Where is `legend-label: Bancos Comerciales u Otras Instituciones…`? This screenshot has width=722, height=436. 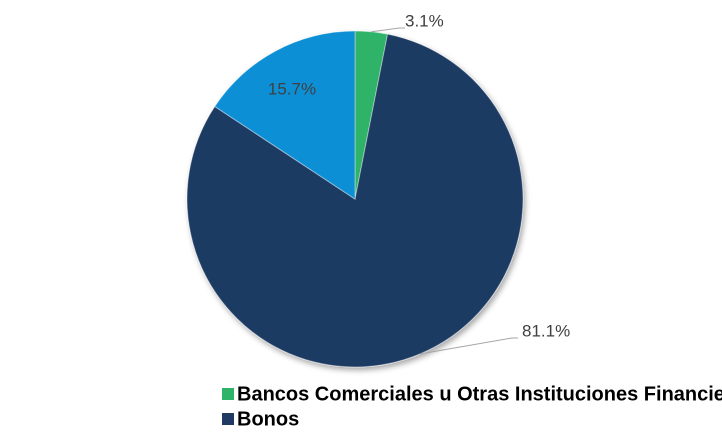
legend-label: Bancos Comerciales u Otras Instituciones… is located at coordinates (479, 394).